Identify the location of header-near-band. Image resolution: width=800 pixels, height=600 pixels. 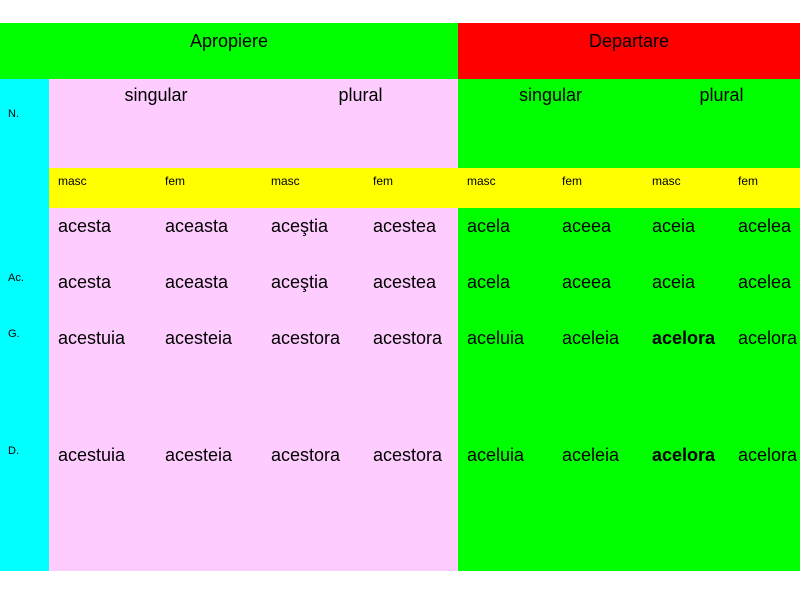
(229, 51).